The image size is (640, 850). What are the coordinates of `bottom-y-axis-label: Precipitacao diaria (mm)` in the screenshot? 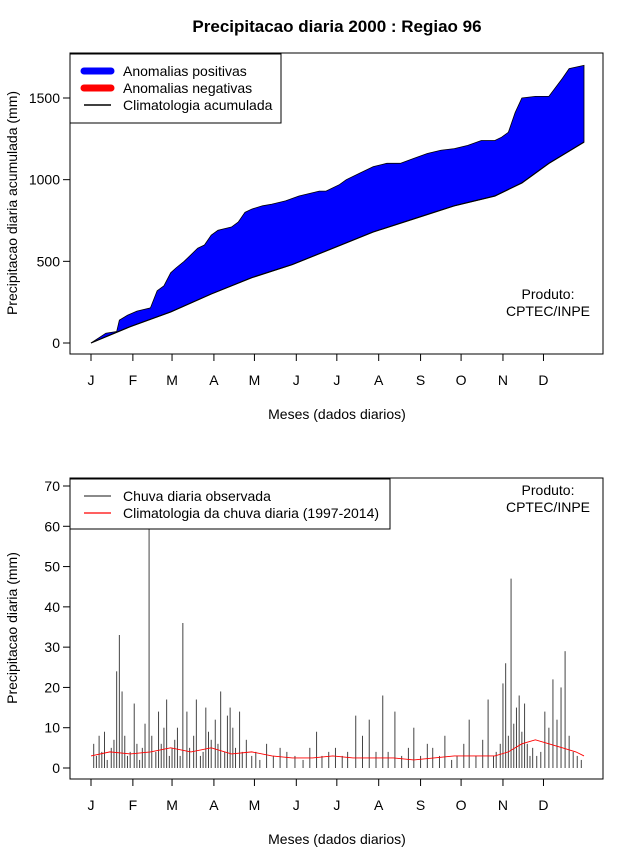 It's located at (12, 628).